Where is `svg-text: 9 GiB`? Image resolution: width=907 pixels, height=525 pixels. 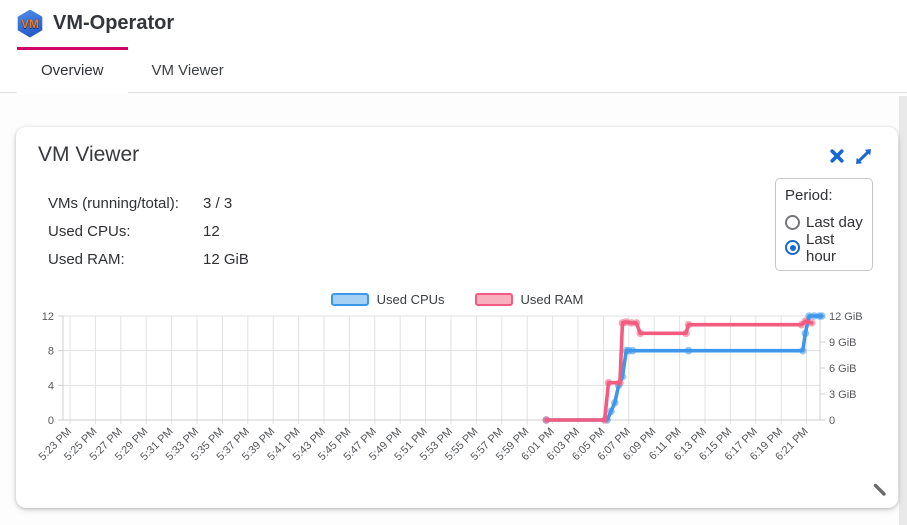 svg-text: 9 GiB is located at coordinates (843, 343).